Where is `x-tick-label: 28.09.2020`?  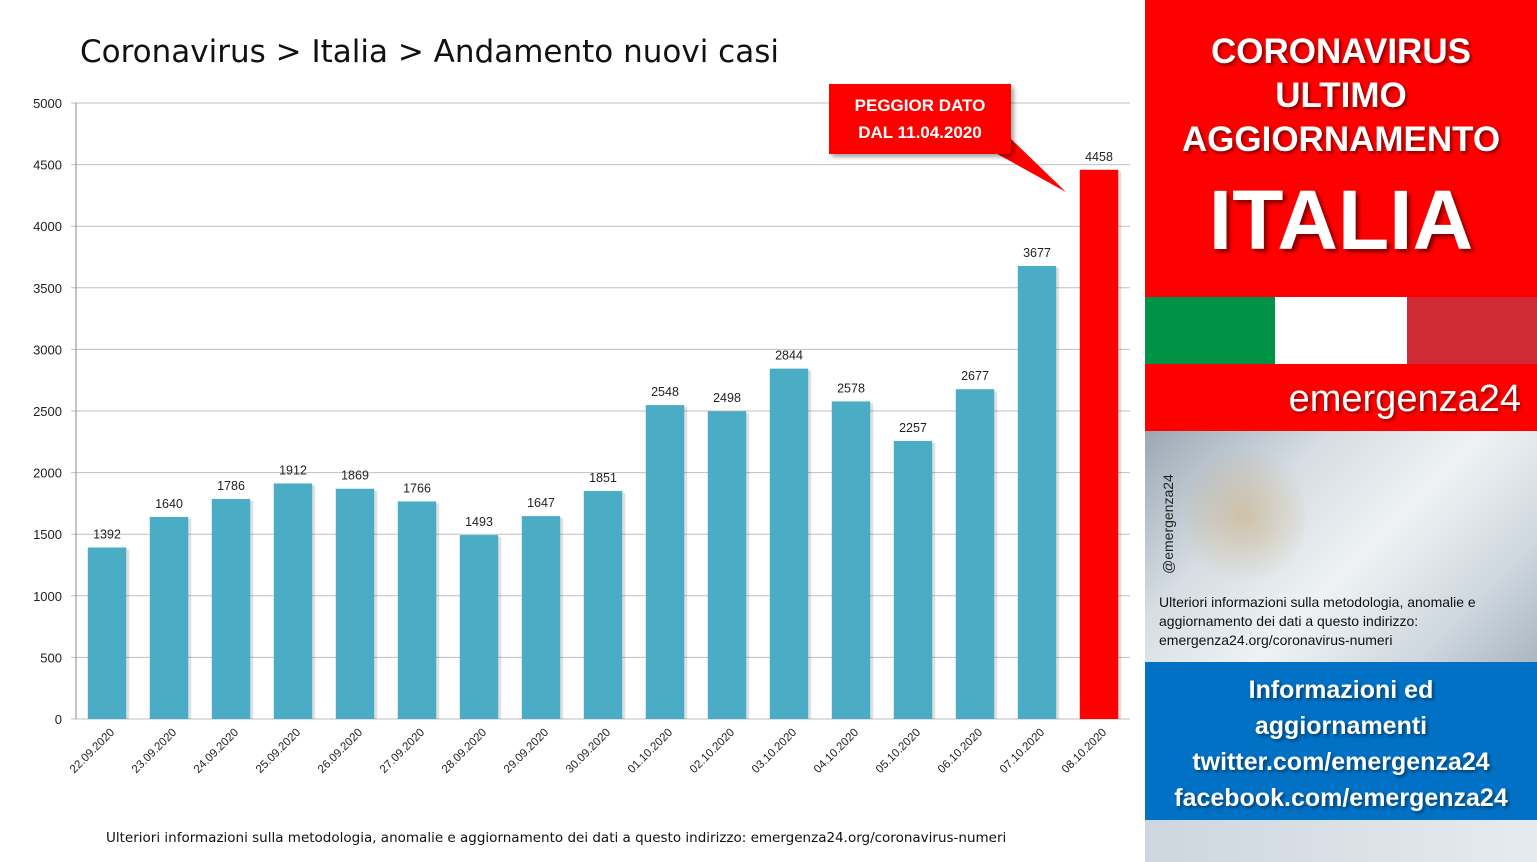
x-tick-label: 28.09.2020 is located at coordinates (464, 751).